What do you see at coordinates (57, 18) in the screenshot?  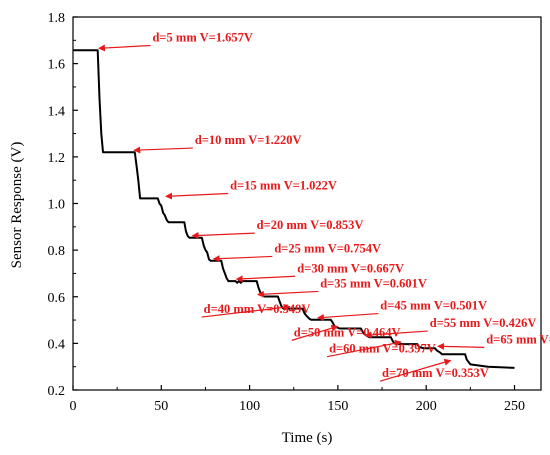 I see `y-tick-label: 1.8` at bounding box center [57, 18].